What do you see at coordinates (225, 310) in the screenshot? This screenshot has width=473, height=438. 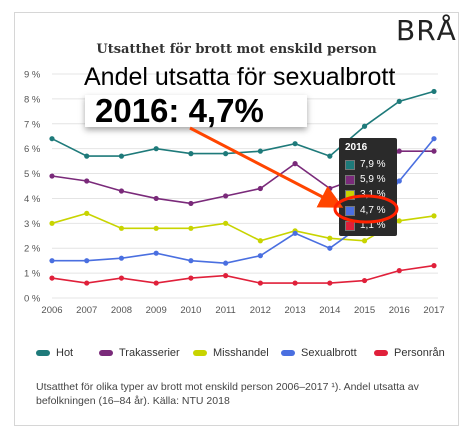 I see `x-tick-label: 2011` at bounding box center [225, 310].